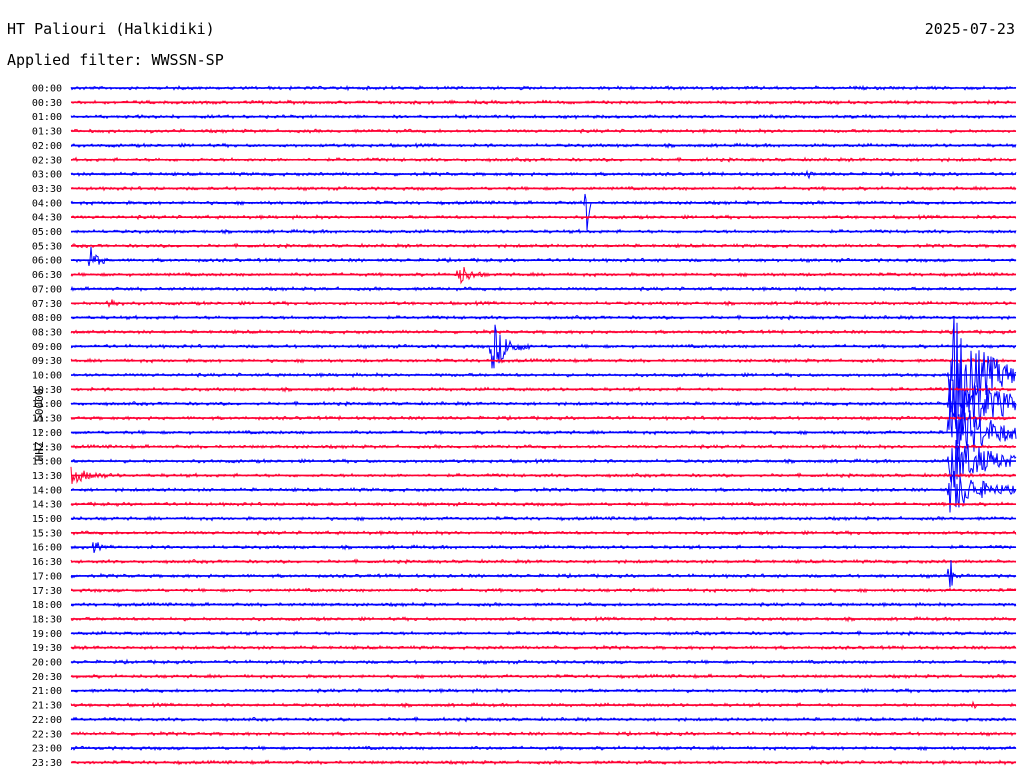  I want to click on row-time-label: 06:00, so click(47, 261).